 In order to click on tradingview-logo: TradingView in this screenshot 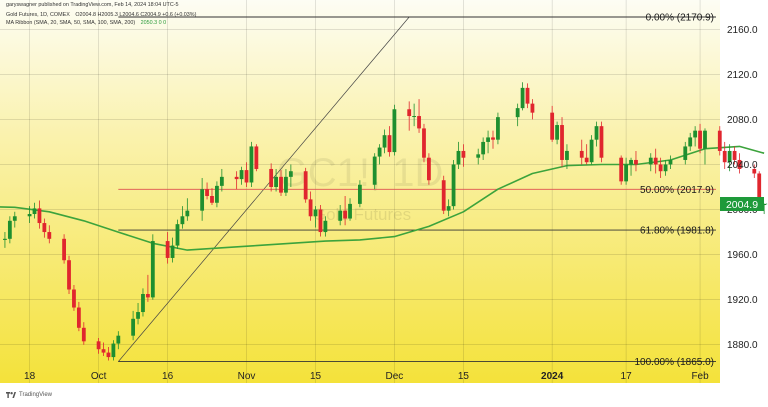, I will do `click(29, 395)`.